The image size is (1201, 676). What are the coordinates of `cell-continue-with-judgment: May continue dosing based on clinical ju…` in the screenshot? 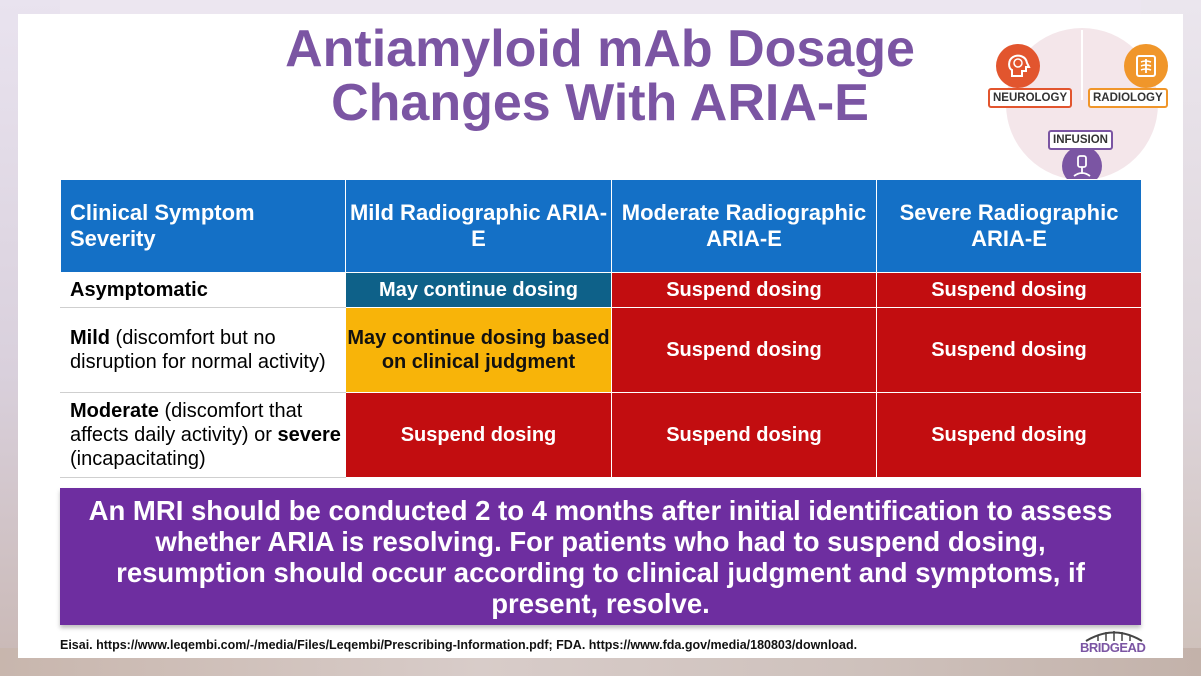 It's located at (478, 350).